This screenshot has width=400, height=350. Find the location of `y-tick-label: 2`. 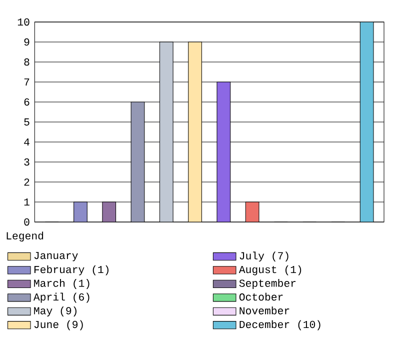

y-tick-label: 2 is located at coordinates (27, 182).